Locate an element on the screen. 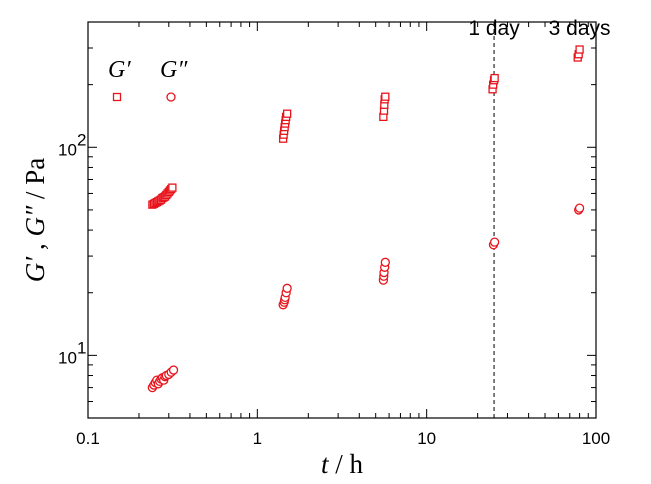 The width and height of the screenshot is (651, 484). legend-square-marker is located at coordinates (117, 97).